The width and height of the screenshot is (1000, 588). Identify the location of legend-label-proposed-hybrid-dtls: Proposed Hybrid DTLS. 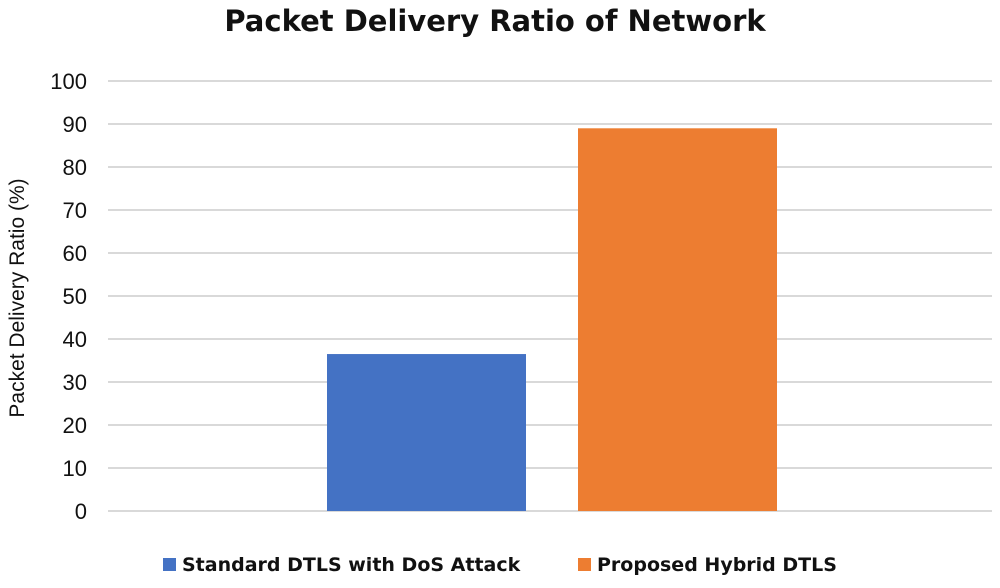
(717, 565).